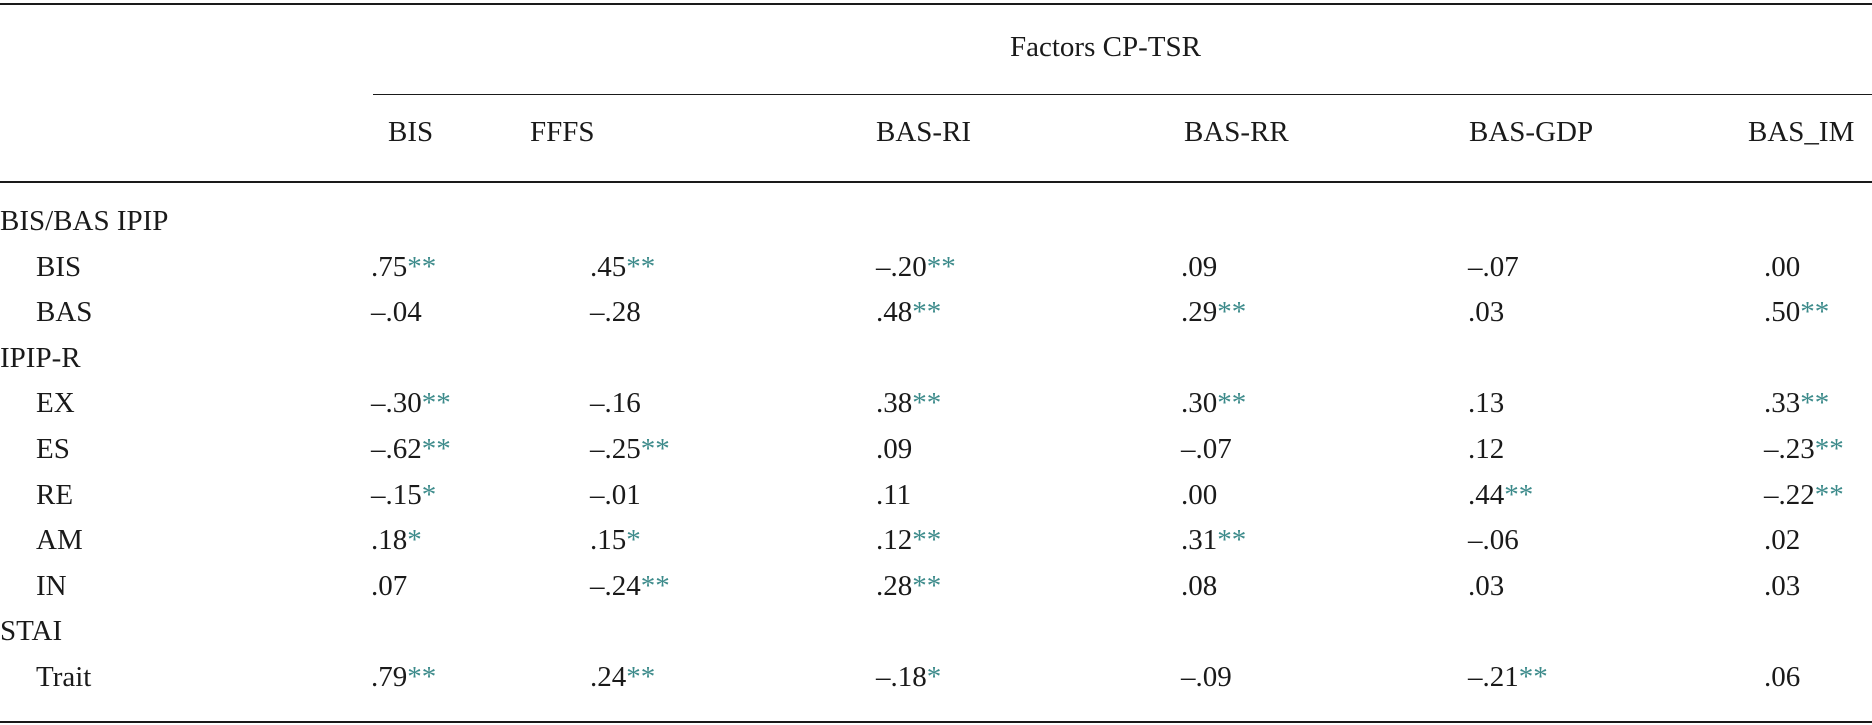 The width and height of the screenshot is (1872, 725). I want to click on row-label: AM, so click(59, 540).